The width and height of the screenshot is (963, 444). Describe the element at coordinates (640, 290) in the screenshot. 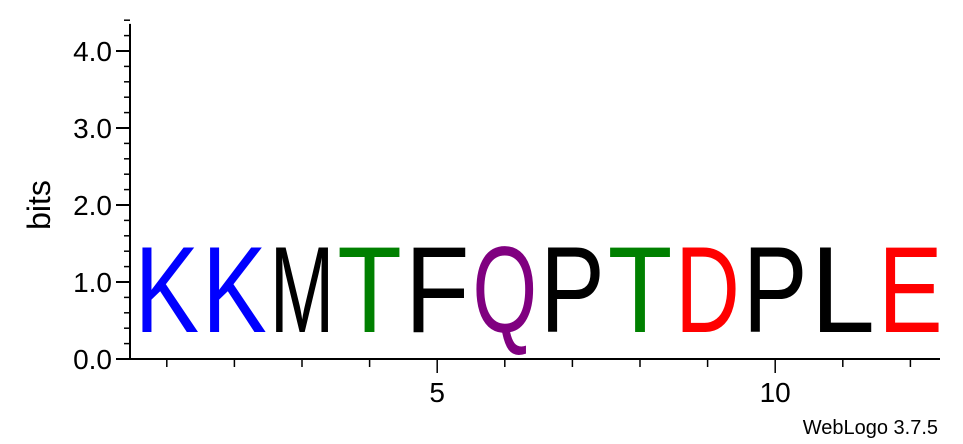

I see `logo-letter-T-pos8: T` at that location.